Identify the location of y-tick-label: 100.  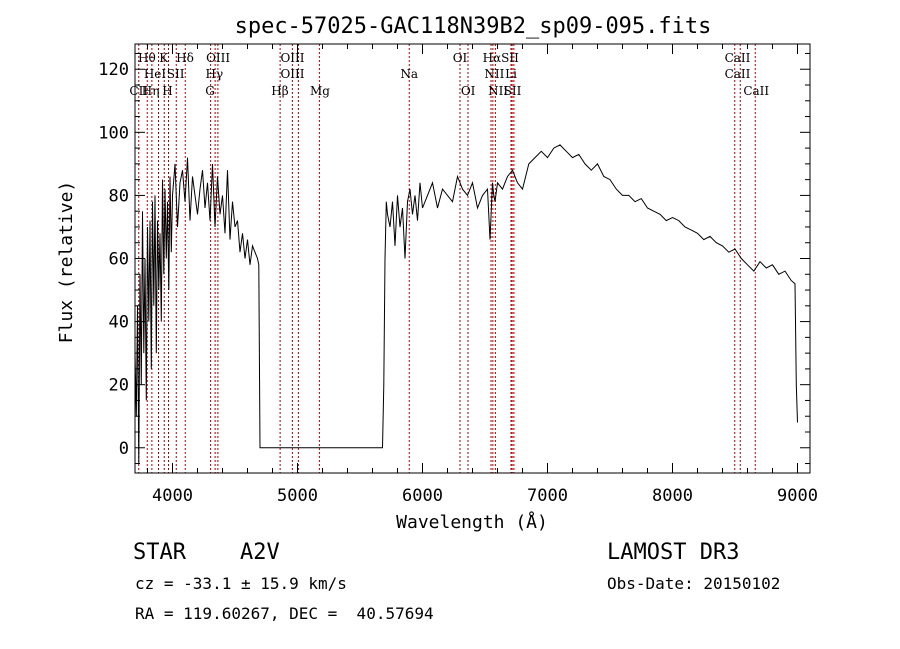
(113, 133).